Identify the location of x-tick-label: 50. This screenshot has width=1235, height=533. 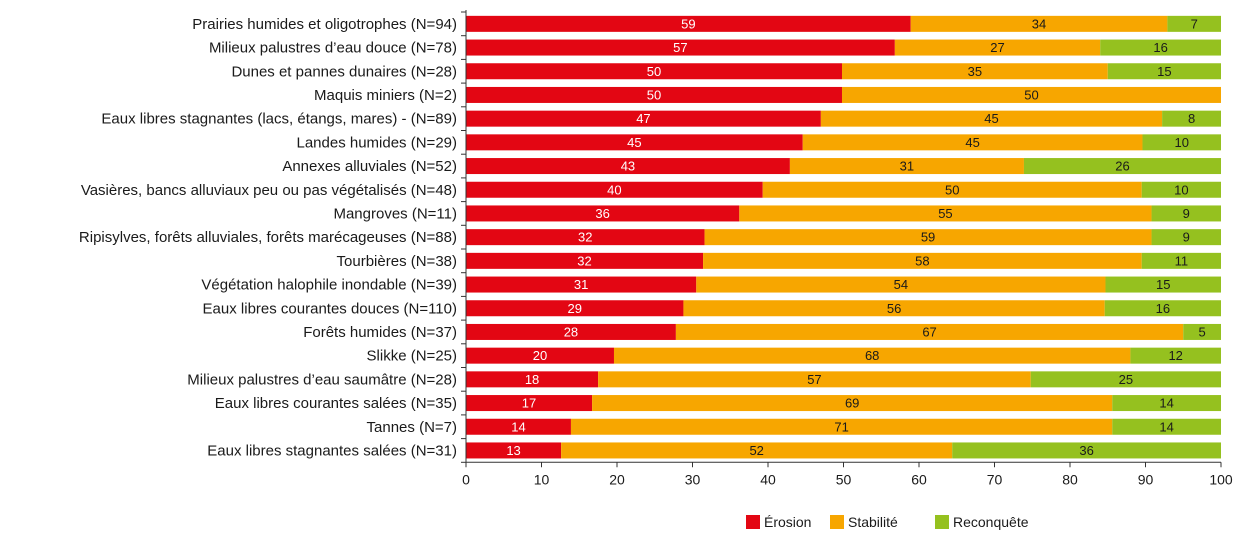
(844, 479).